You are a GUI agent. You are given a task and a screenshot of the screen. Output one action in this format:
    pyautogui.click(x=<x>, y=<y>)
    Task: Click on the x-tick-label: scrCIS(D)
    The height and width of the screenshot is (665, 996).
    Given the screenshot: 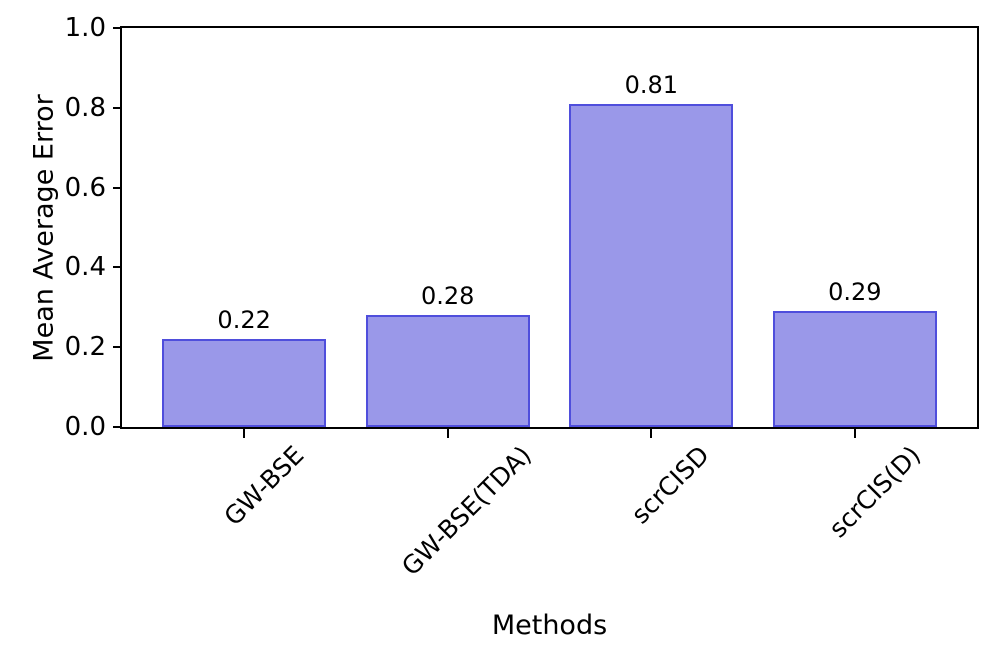 What is the action you would take?
    pyautogui.click(x=874, y=492)
    